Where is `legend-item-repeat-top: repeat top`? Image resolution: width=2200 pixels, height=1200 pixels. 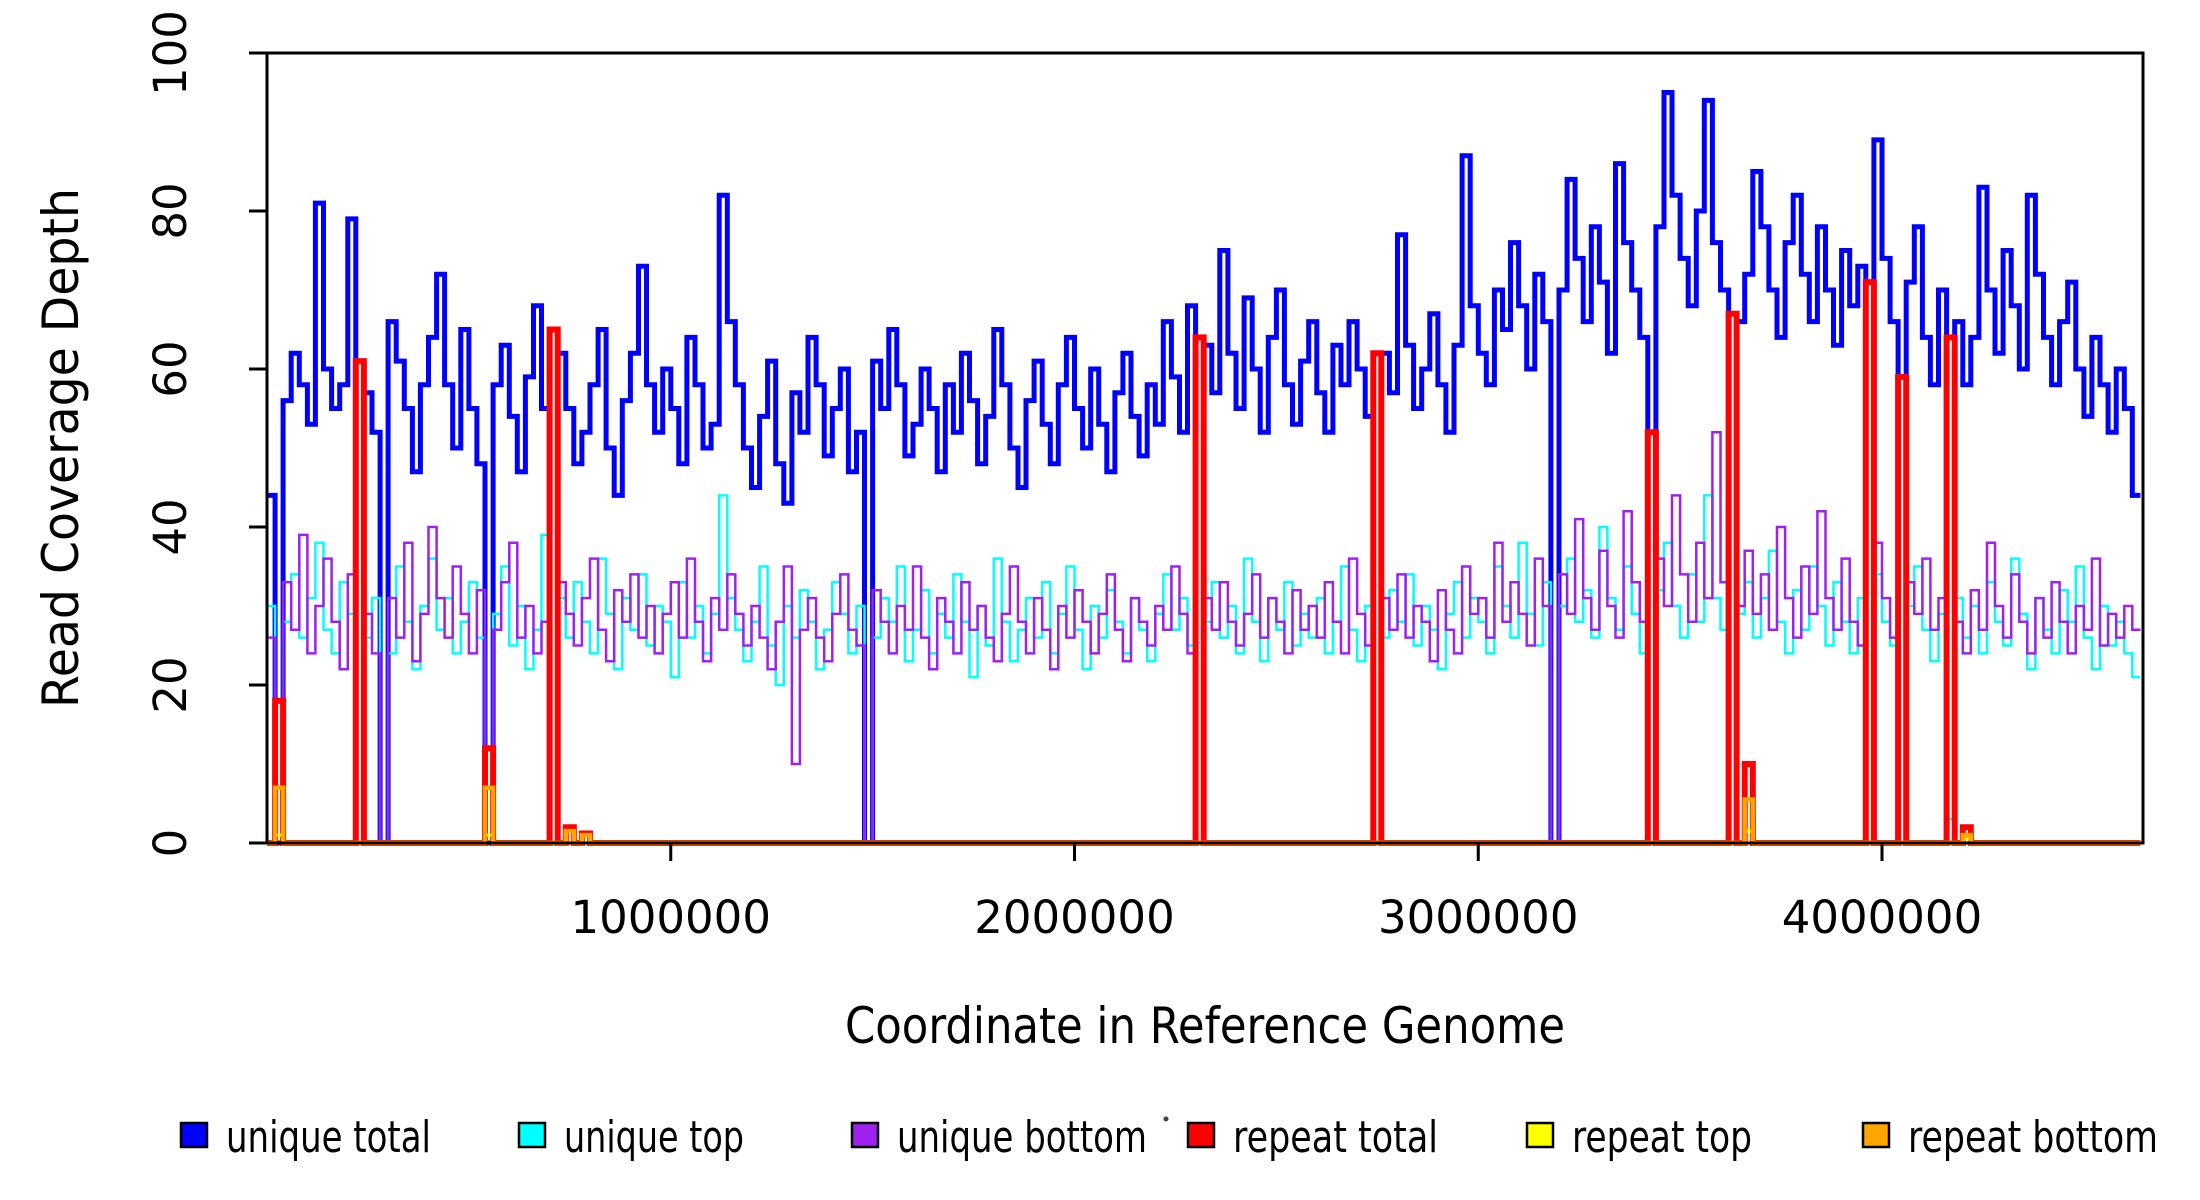 legend-item-repeat-top: repeat top is located at coordinates (1638, 1137).